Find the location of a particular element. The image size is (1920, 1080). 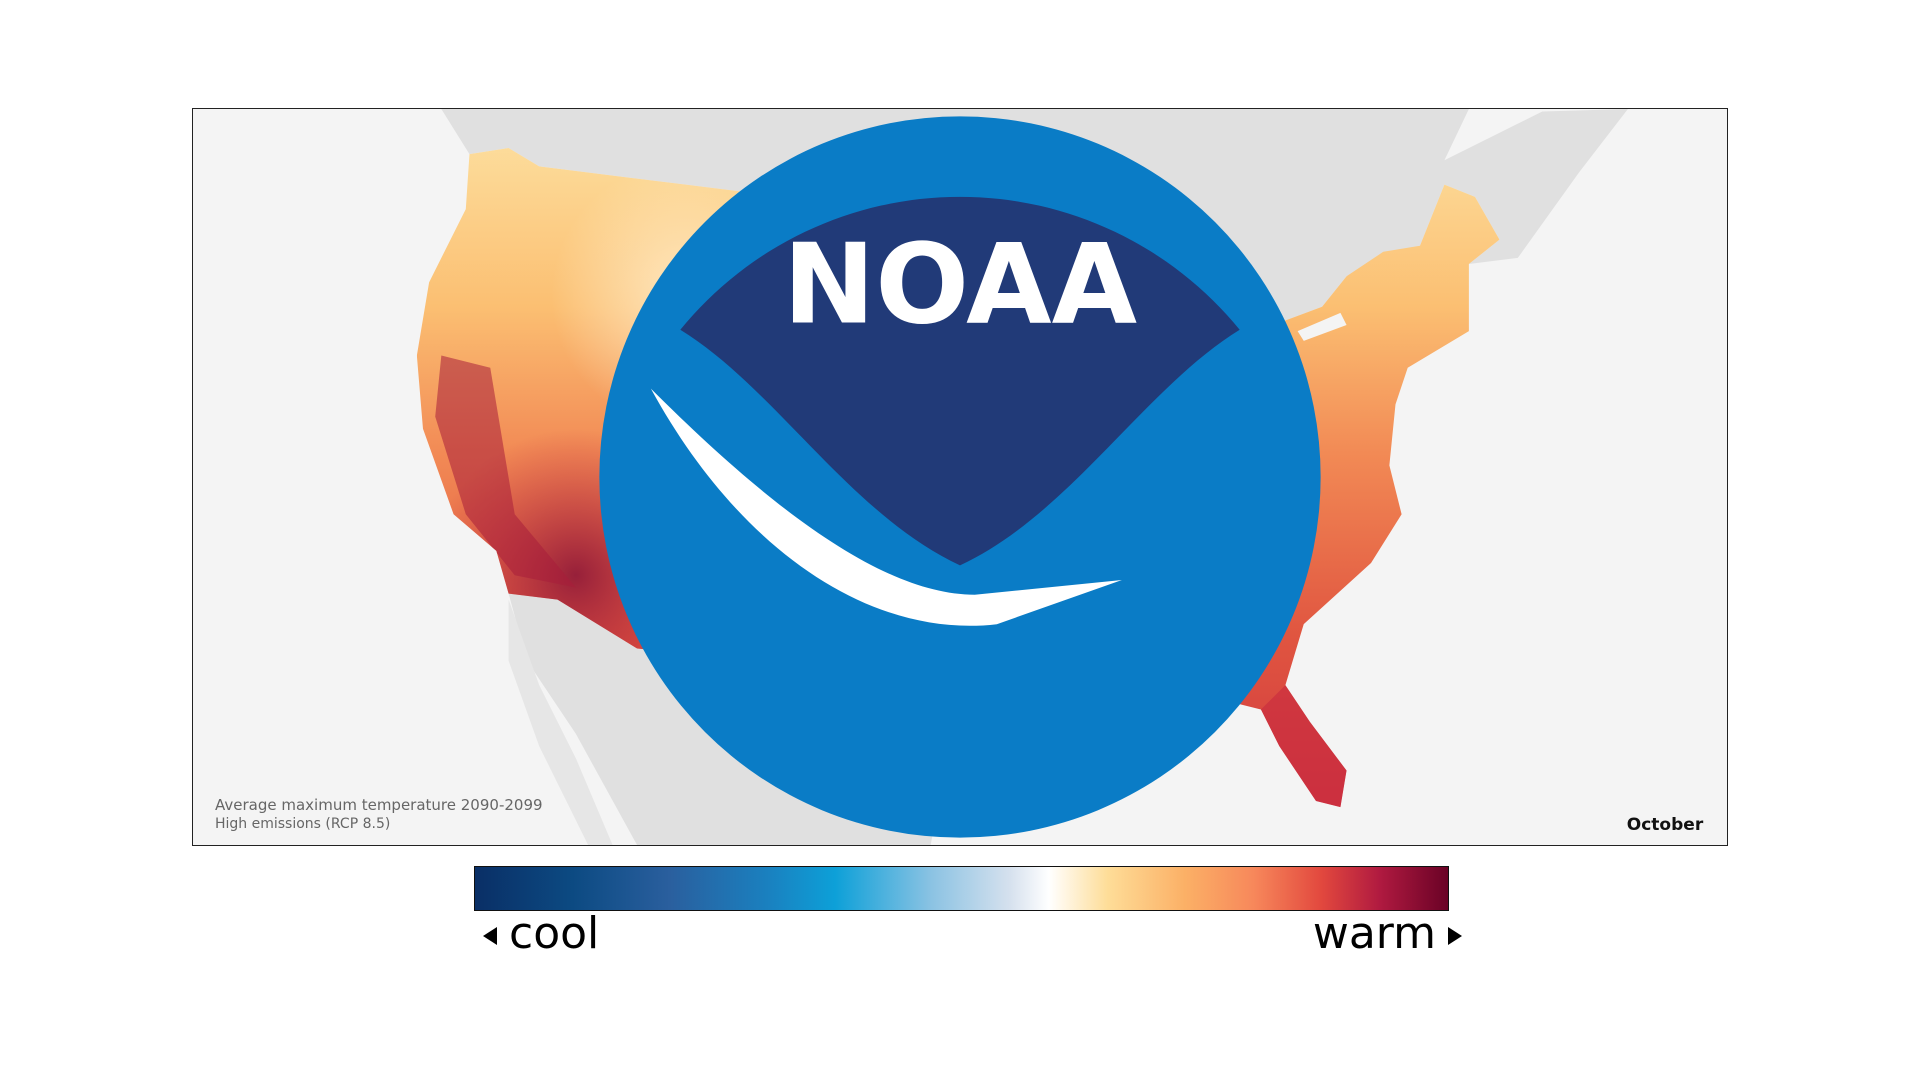

cool-label-text: cool is located at coordinates (554, 933).